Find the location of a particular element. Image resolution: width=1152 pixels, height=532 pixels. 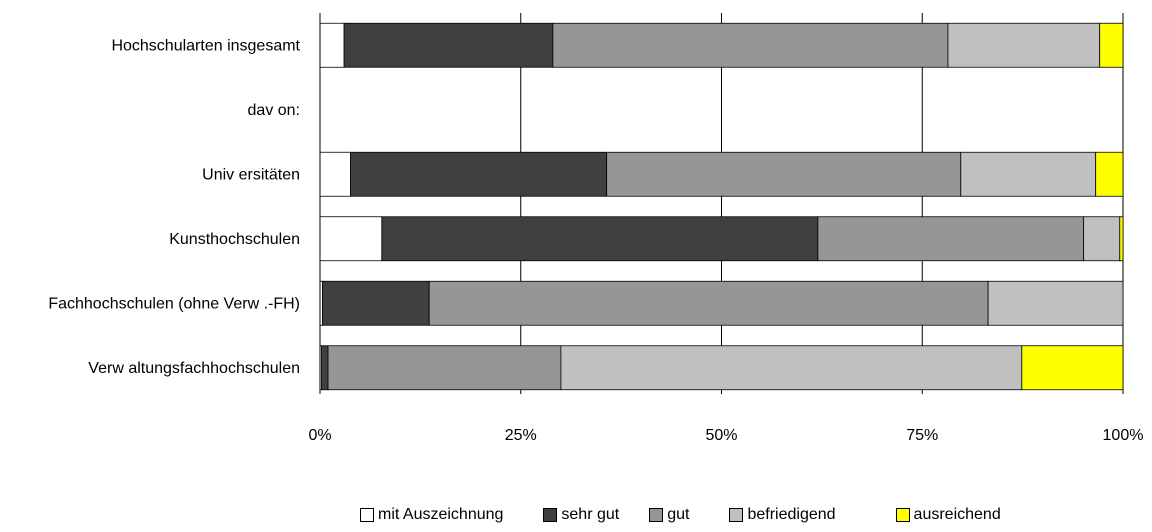

legend-item: ausreichend is located at coordinates (948, 515).